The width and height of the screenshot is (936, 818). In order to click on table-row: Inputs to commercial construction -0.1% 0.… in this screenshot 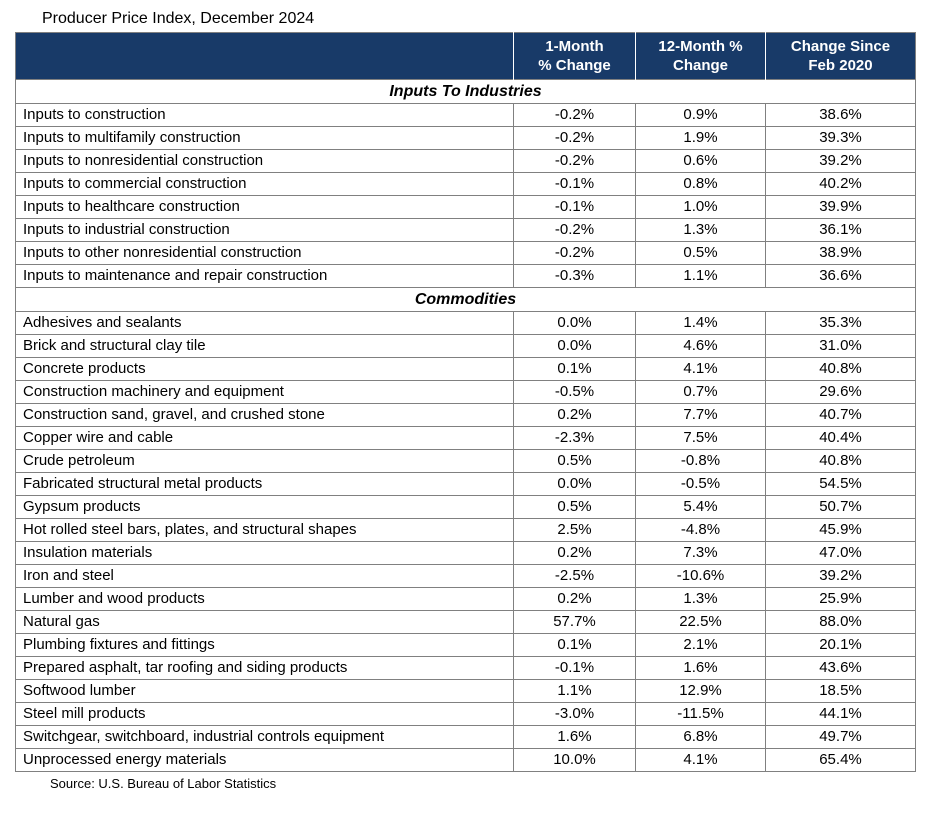, I will do `click(465, 184)`.